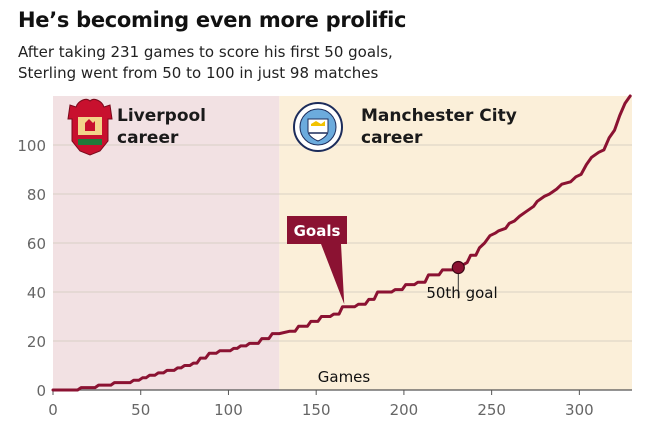 The width and height of the screenshot is (650, 433). What do you see at coordinates (228, 410) in the screenshot?
I see `x-tick-label-100: 100` at bounding box center [228, 410].